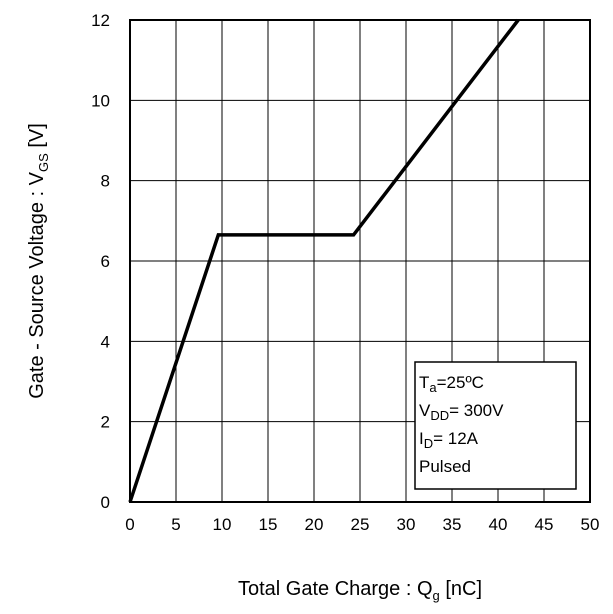 The height and width of the screenshot is (614, 613). What do you see at coordinates (105, 261) in the screenshot?
I see `y-tick-label: 6` at bounding box center [105, 261].